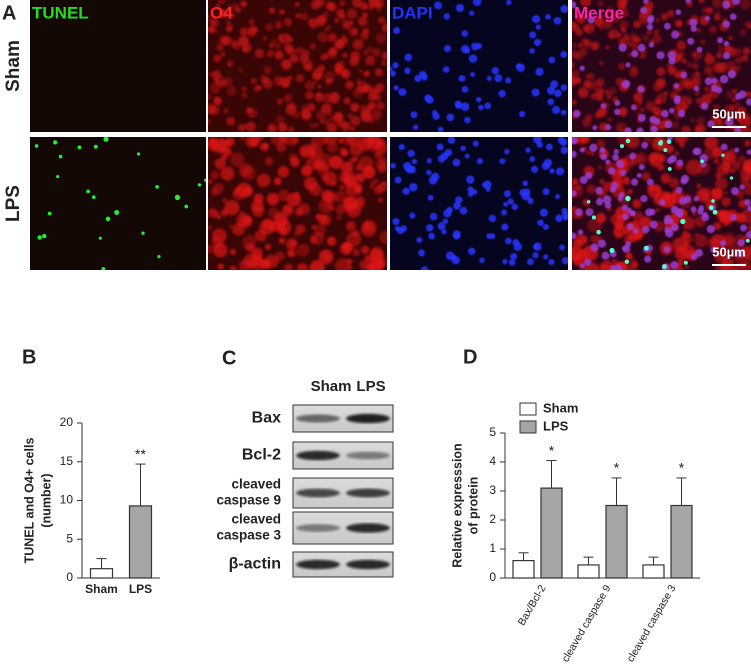 The width and height of the screenshot is (751, 667). Describe the element at coordinates (331, 386) in the screenshot. I see `lane-label: Sham` at that location.